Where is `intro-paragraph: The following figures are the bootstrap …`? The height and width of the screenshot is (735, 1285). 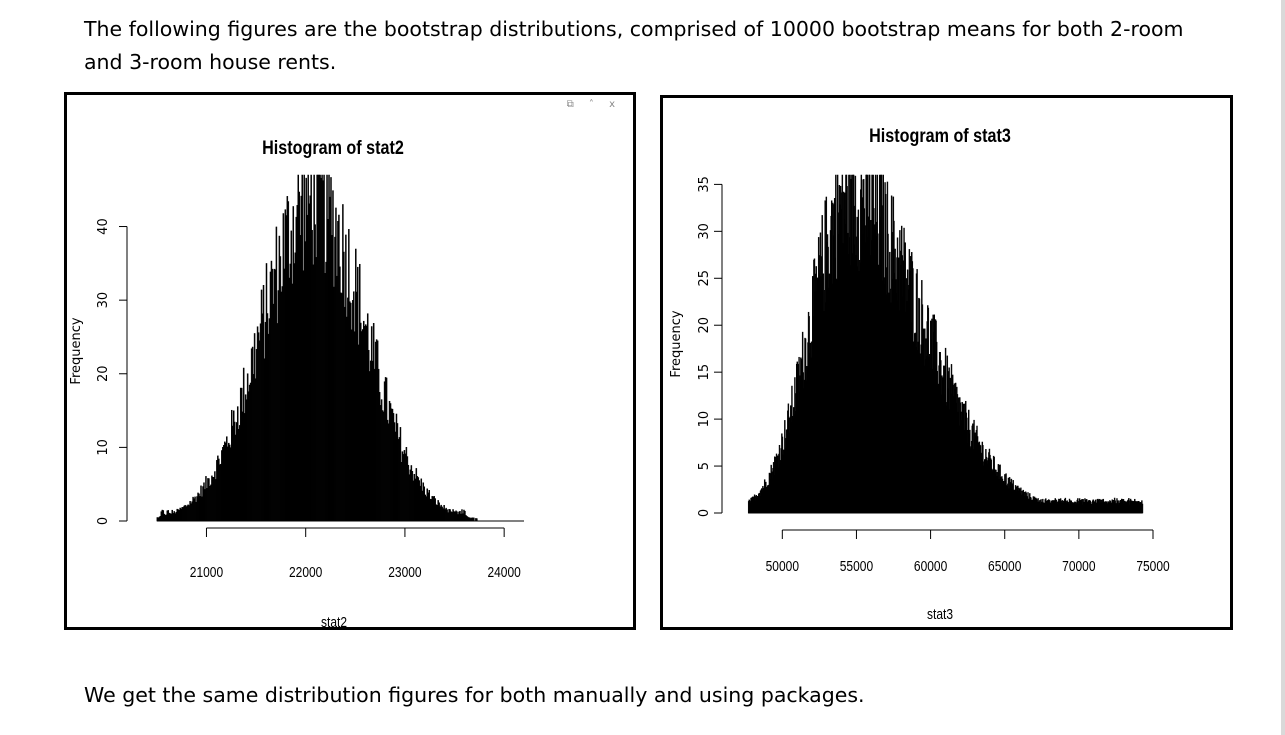
intro-paragraph: The following figures are the bootstrap … is located at coordinates (634, 45).